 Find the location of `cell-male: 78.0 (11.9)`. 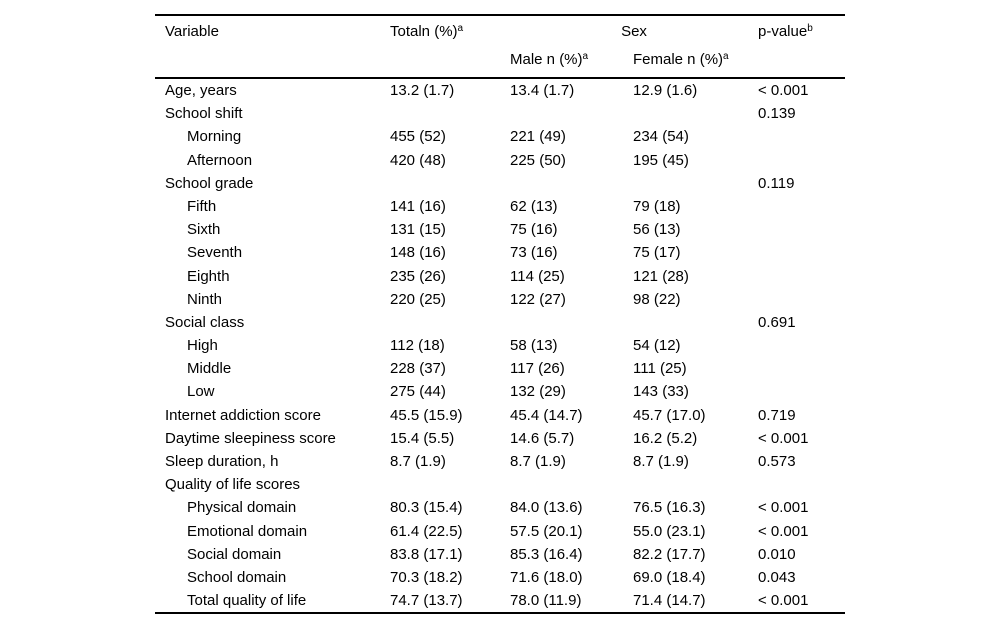

cell-male: 78.0 (11.9) is located at coordinates (546, 601).